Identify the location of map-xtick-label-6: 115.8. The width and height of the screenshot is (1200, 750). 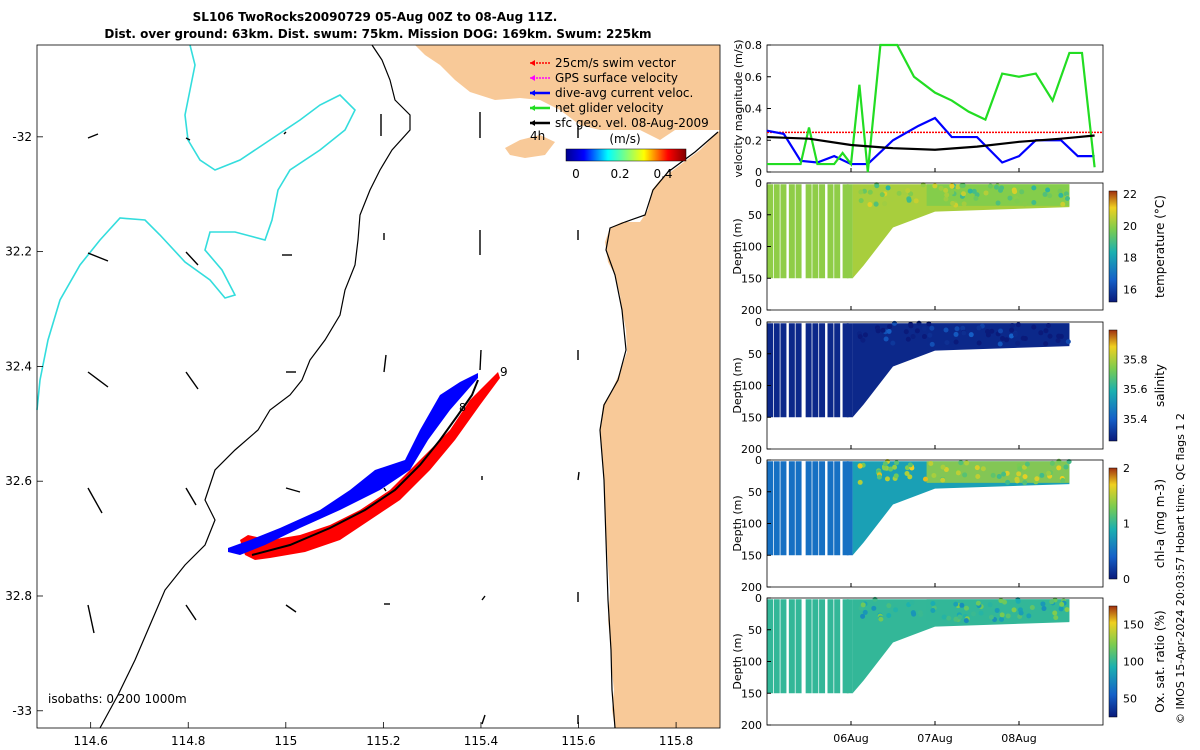
(676, 741).